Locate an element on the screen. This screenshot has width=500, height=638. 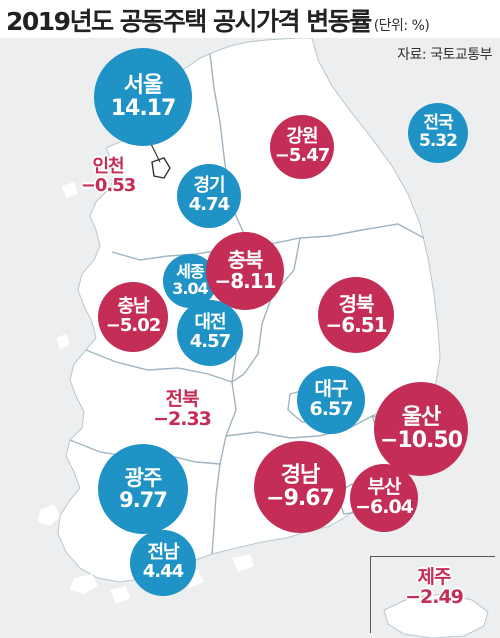
region-name-gyeonggi: 경기 is located at coordinates (209, 186).